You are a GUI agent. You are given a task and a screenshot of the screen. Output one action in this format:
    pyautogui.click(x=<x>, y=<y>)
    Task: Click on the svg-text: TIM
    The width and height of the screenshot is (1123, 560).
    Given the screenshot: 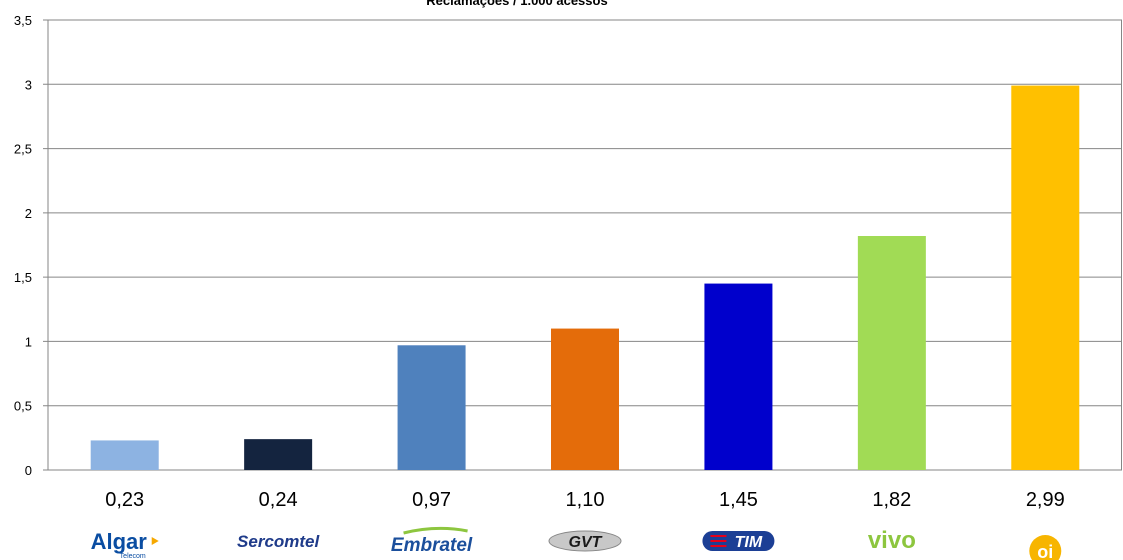 What is the action you would take?
    pyautogui.click(x=749, y=542)
    